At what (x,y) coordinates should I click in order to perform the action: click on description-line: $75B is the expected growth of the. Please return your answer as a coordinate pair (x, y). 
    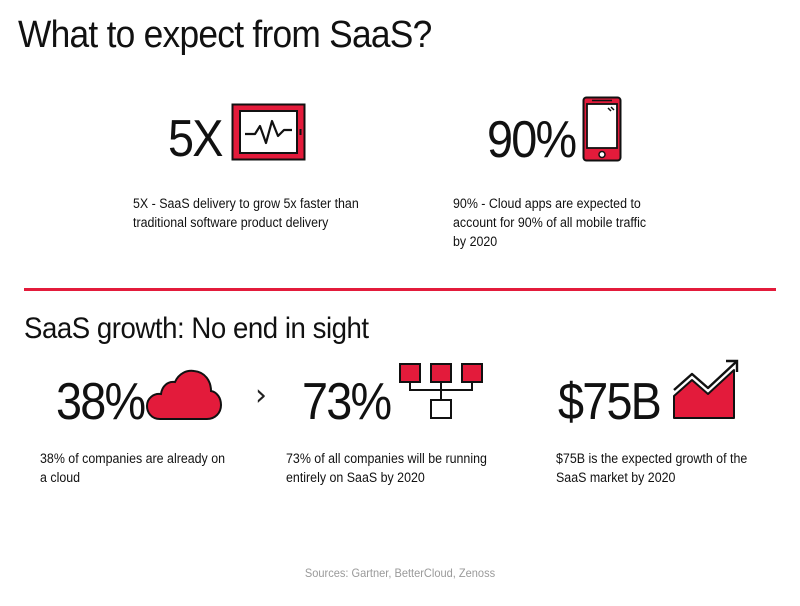
    Looking at the image, I should click on (652, 458).